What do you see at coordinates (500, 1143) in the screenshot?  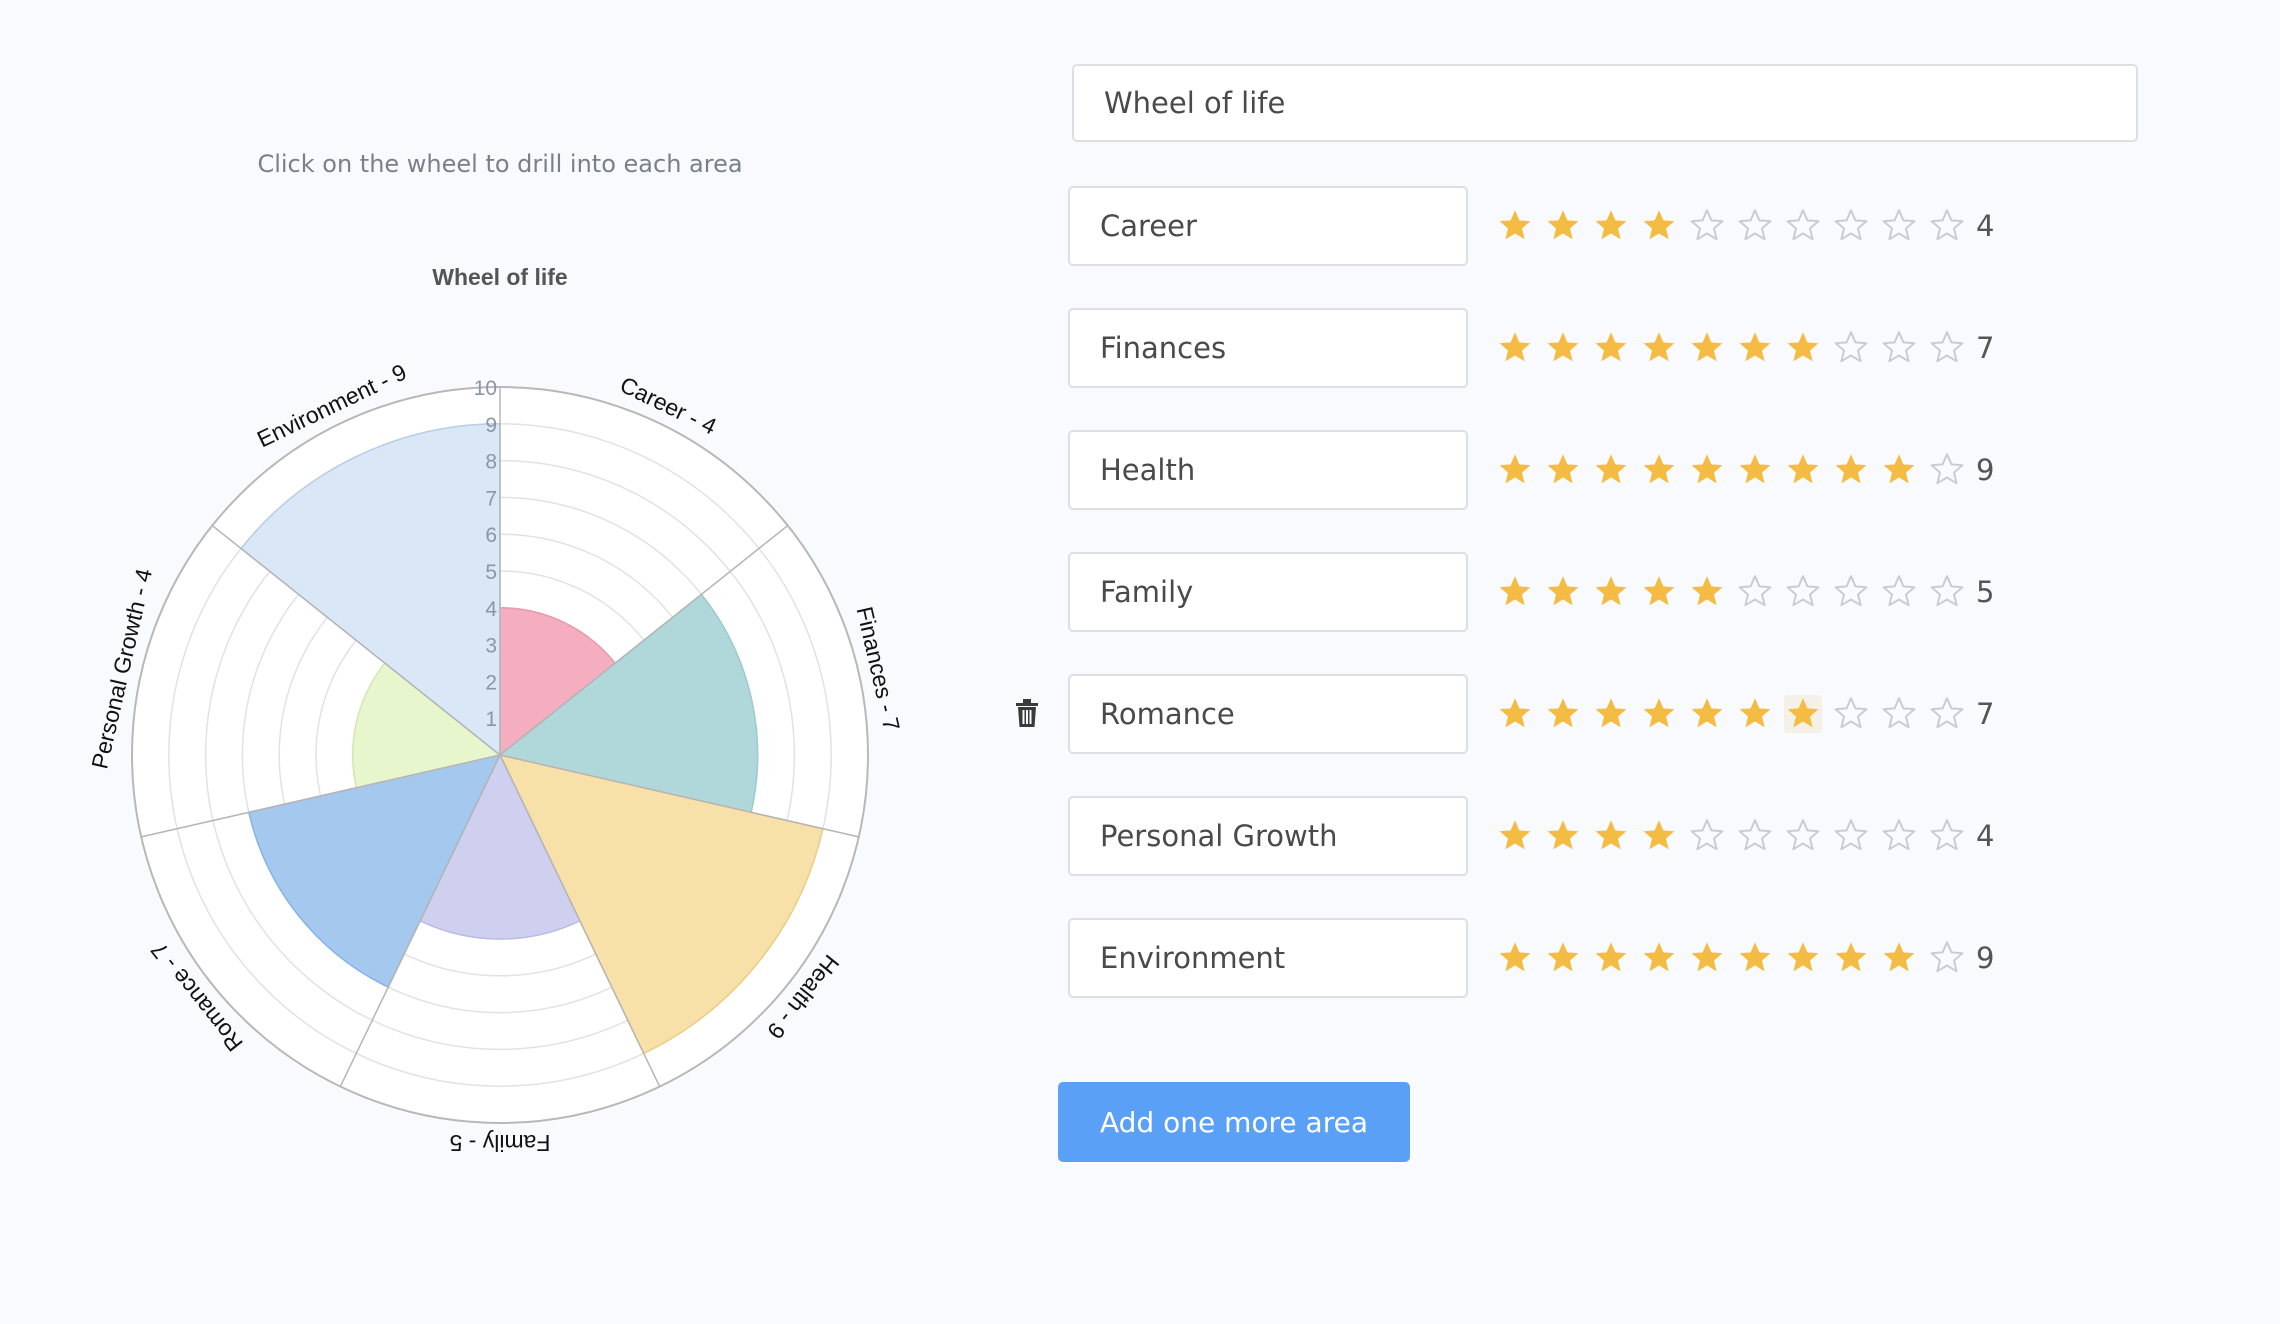 I see `category-label: Family - 5` at bounding box center [500, 1143].